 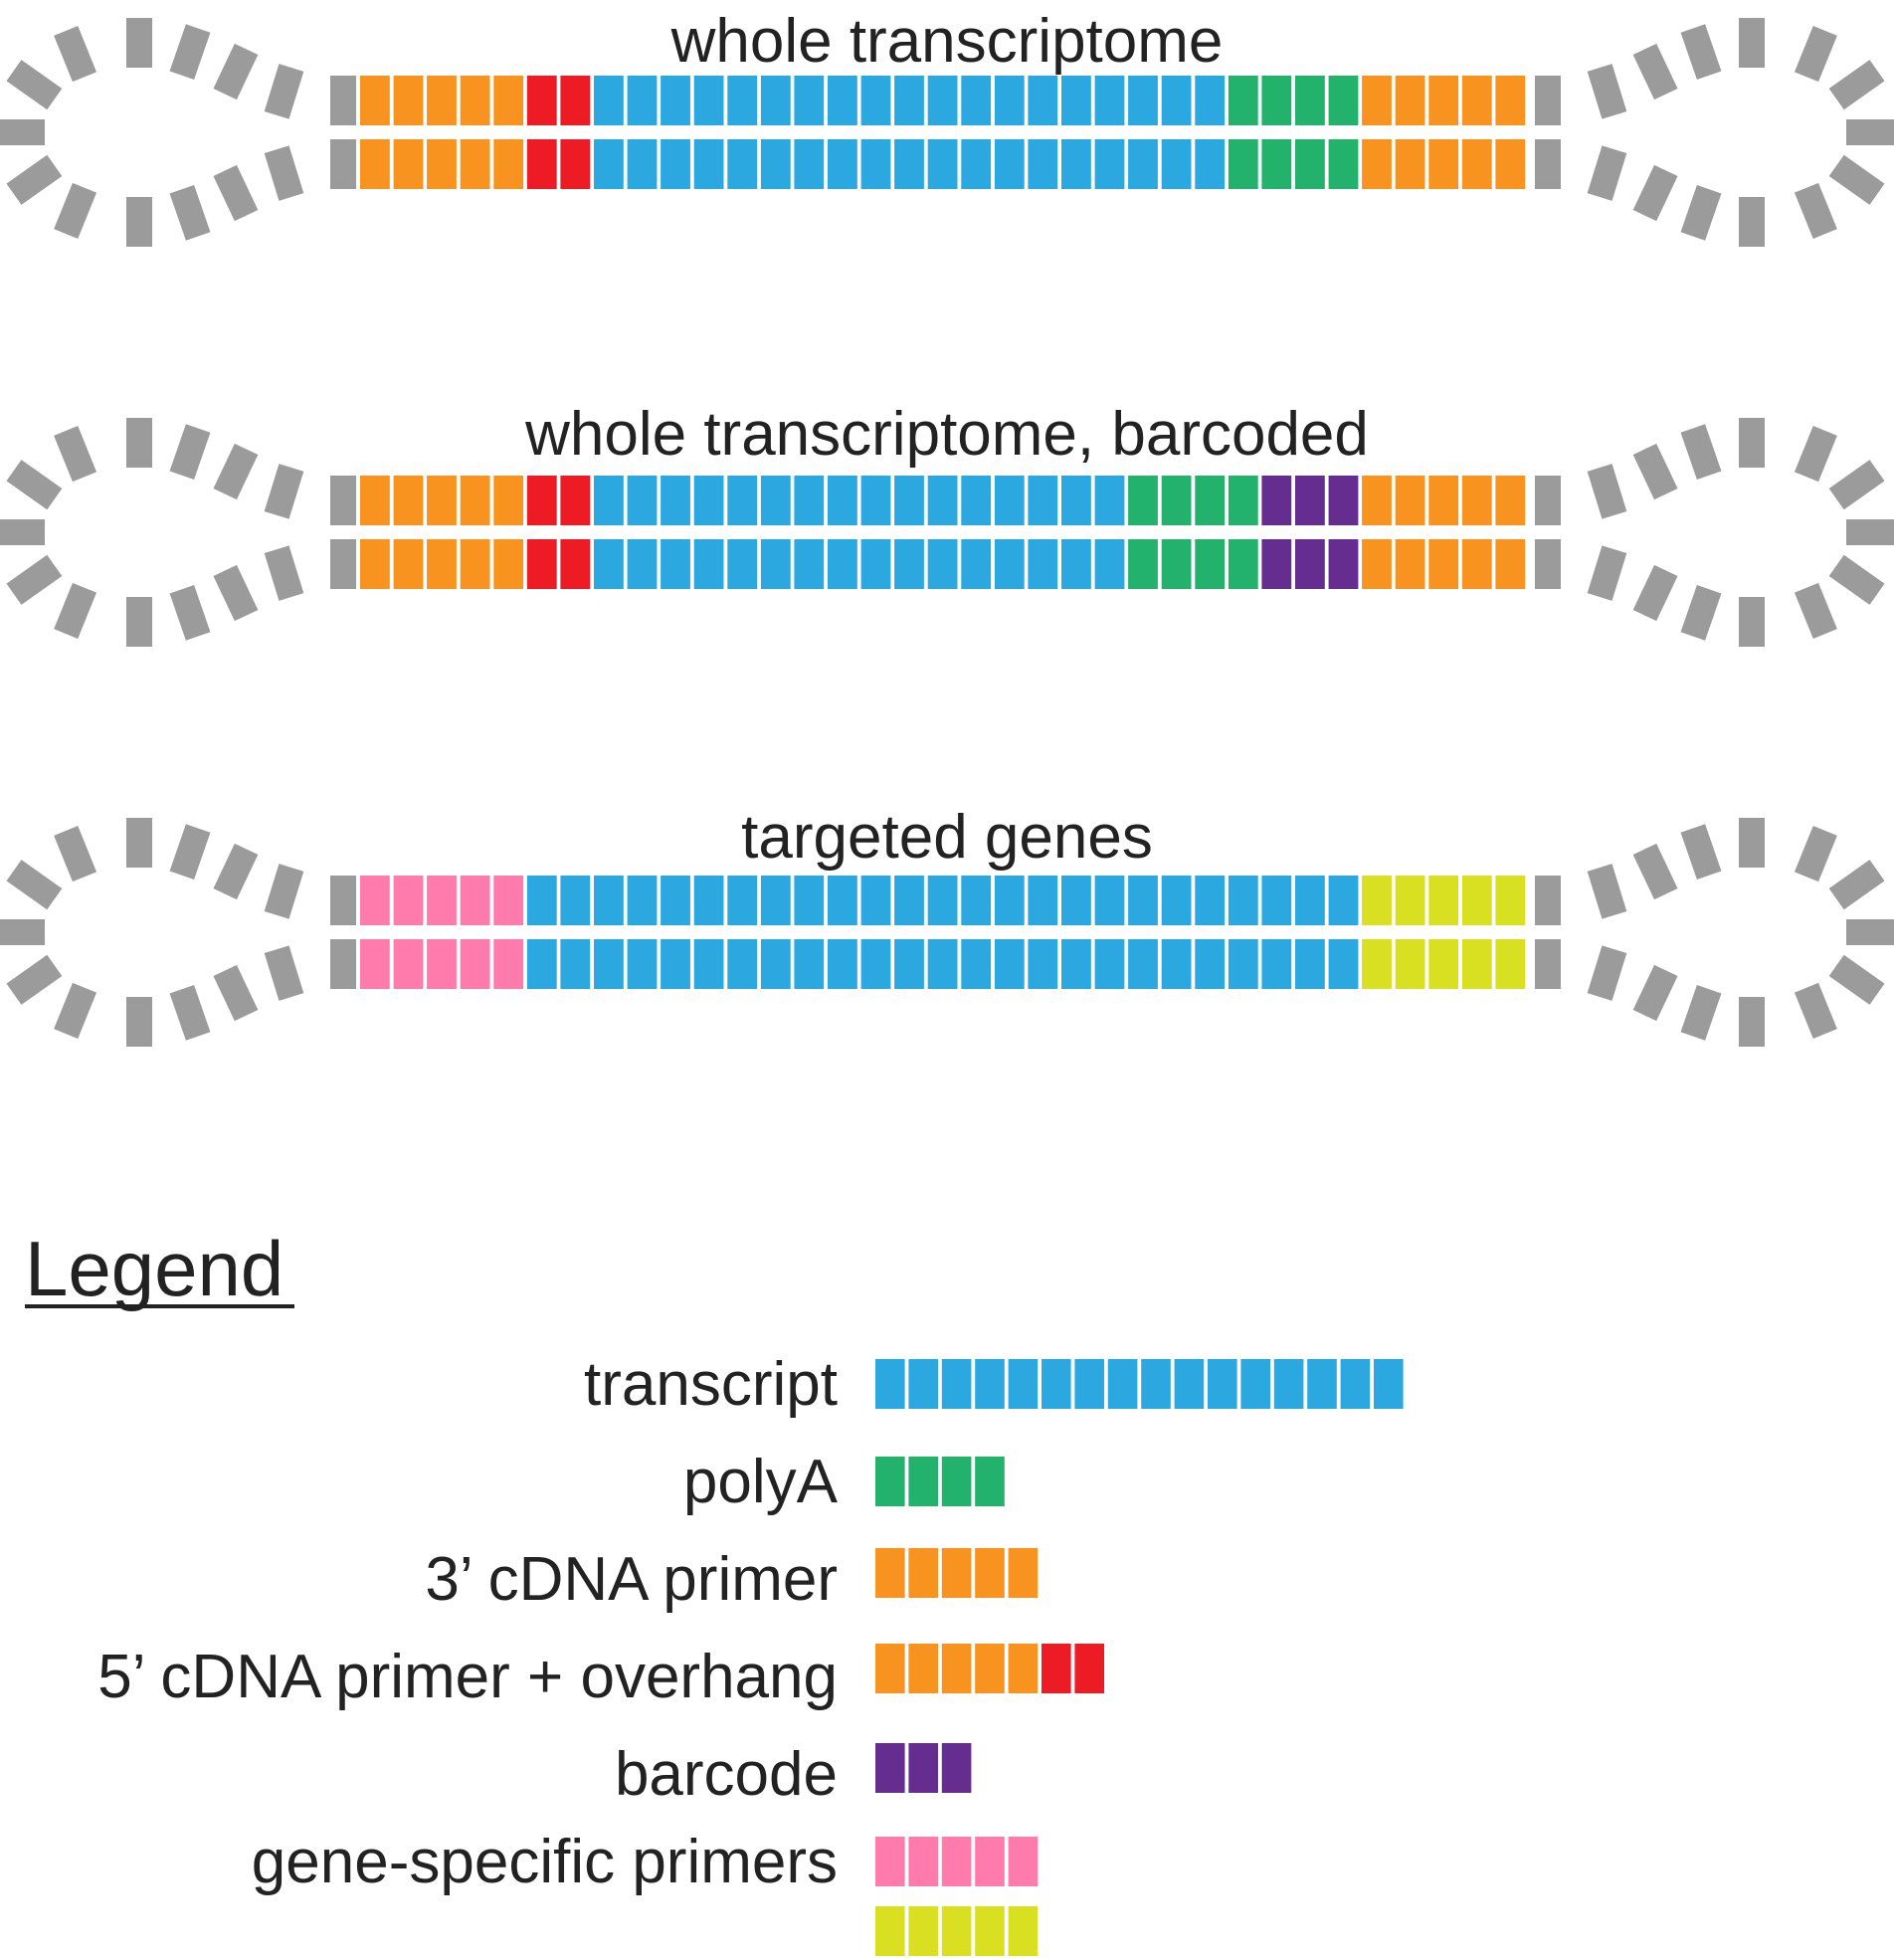 I want to click on legend-item-barcode: barcode, so click(x=793, y=1774).